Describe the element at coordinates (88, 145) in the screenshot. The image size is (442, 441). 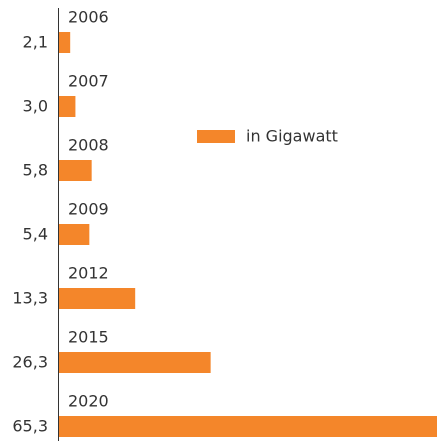
I see `category-label: 2008` at that location.